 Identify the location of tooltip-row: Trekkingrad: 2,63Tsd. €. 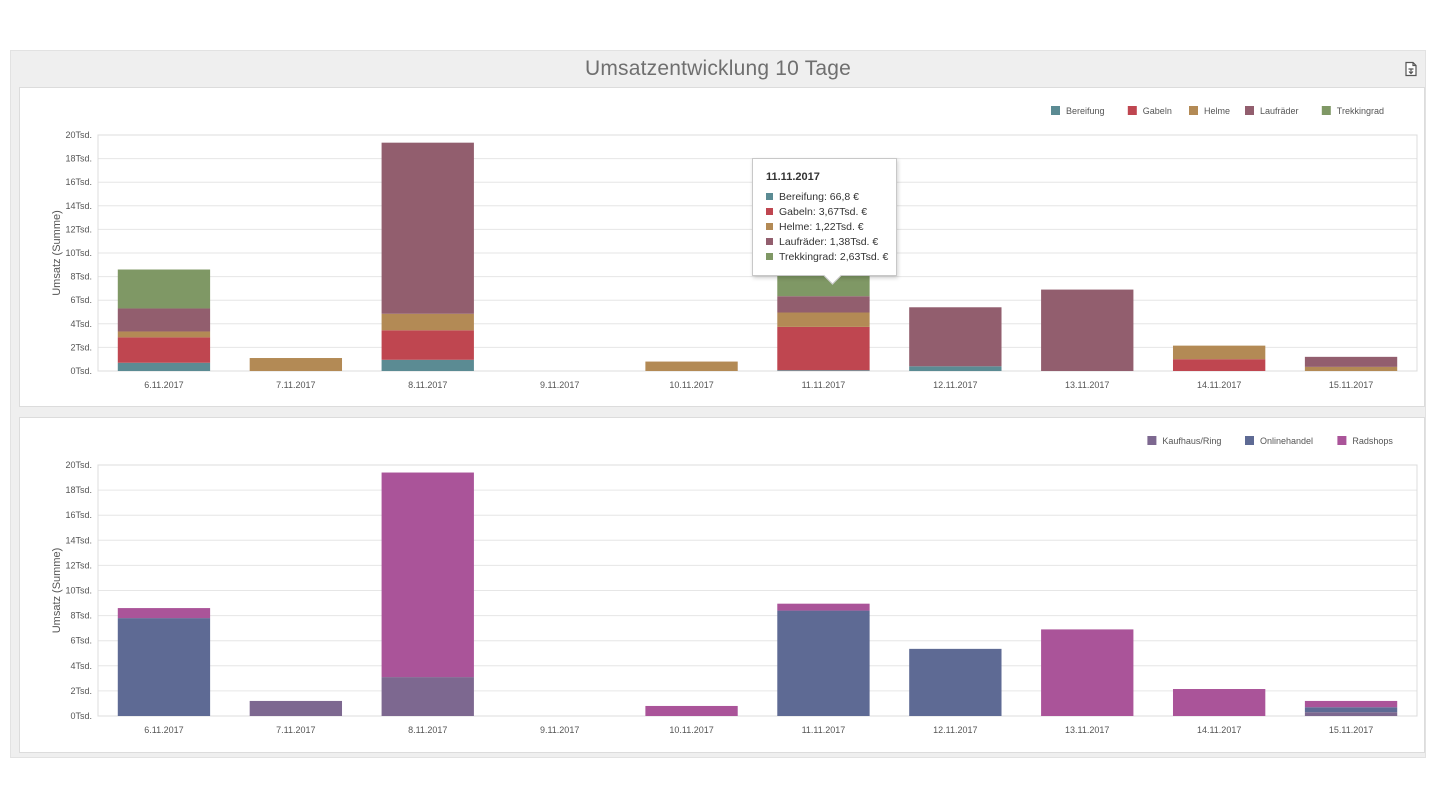
(831, 257).